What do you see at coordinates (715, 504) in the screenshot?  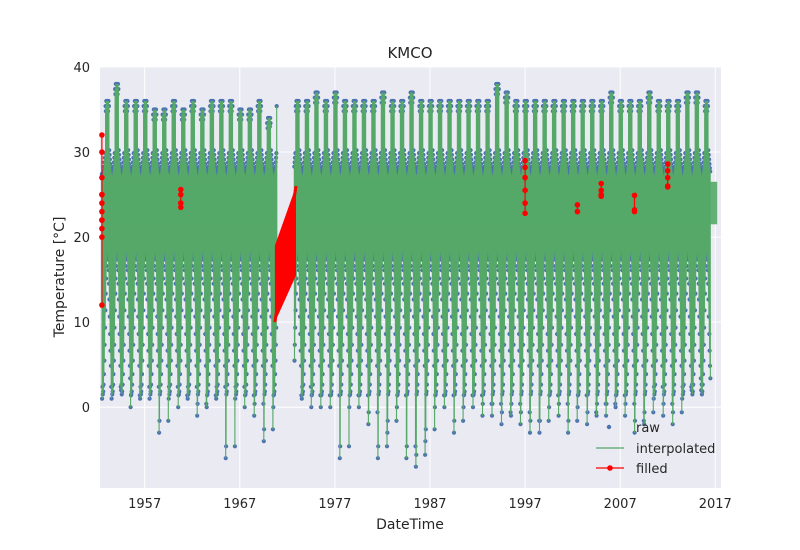 I see `x-tick-label: 2017` at bounding box center [715, 504].